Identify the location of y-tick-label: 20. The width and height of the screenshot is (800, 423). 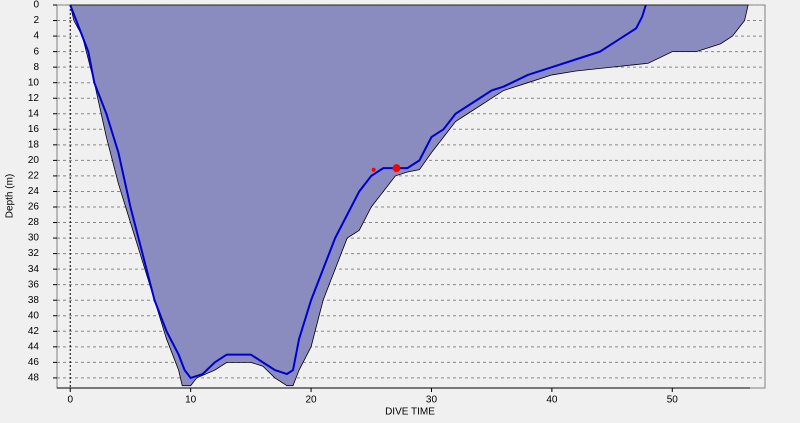
(34, 160).